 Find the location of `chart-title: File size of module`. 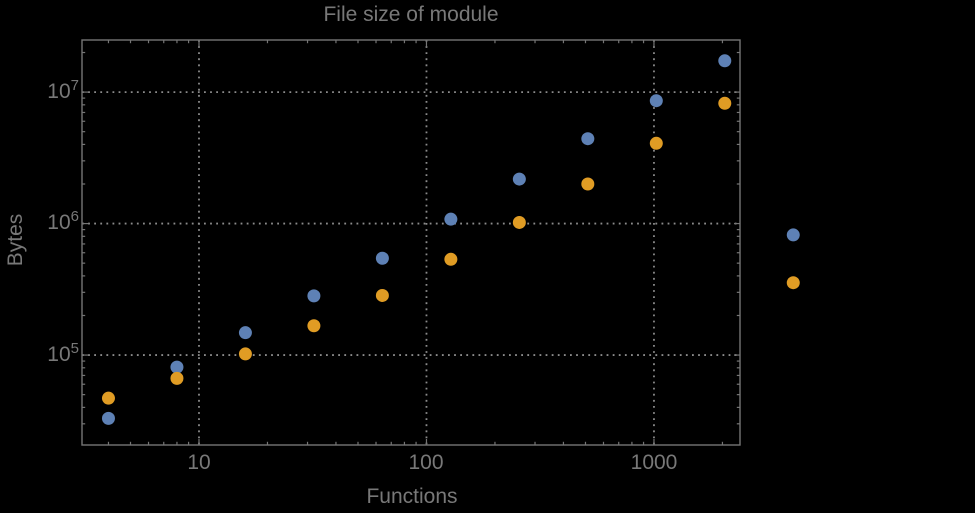

chart-title: File size of module is located at coordinates (411, 14).